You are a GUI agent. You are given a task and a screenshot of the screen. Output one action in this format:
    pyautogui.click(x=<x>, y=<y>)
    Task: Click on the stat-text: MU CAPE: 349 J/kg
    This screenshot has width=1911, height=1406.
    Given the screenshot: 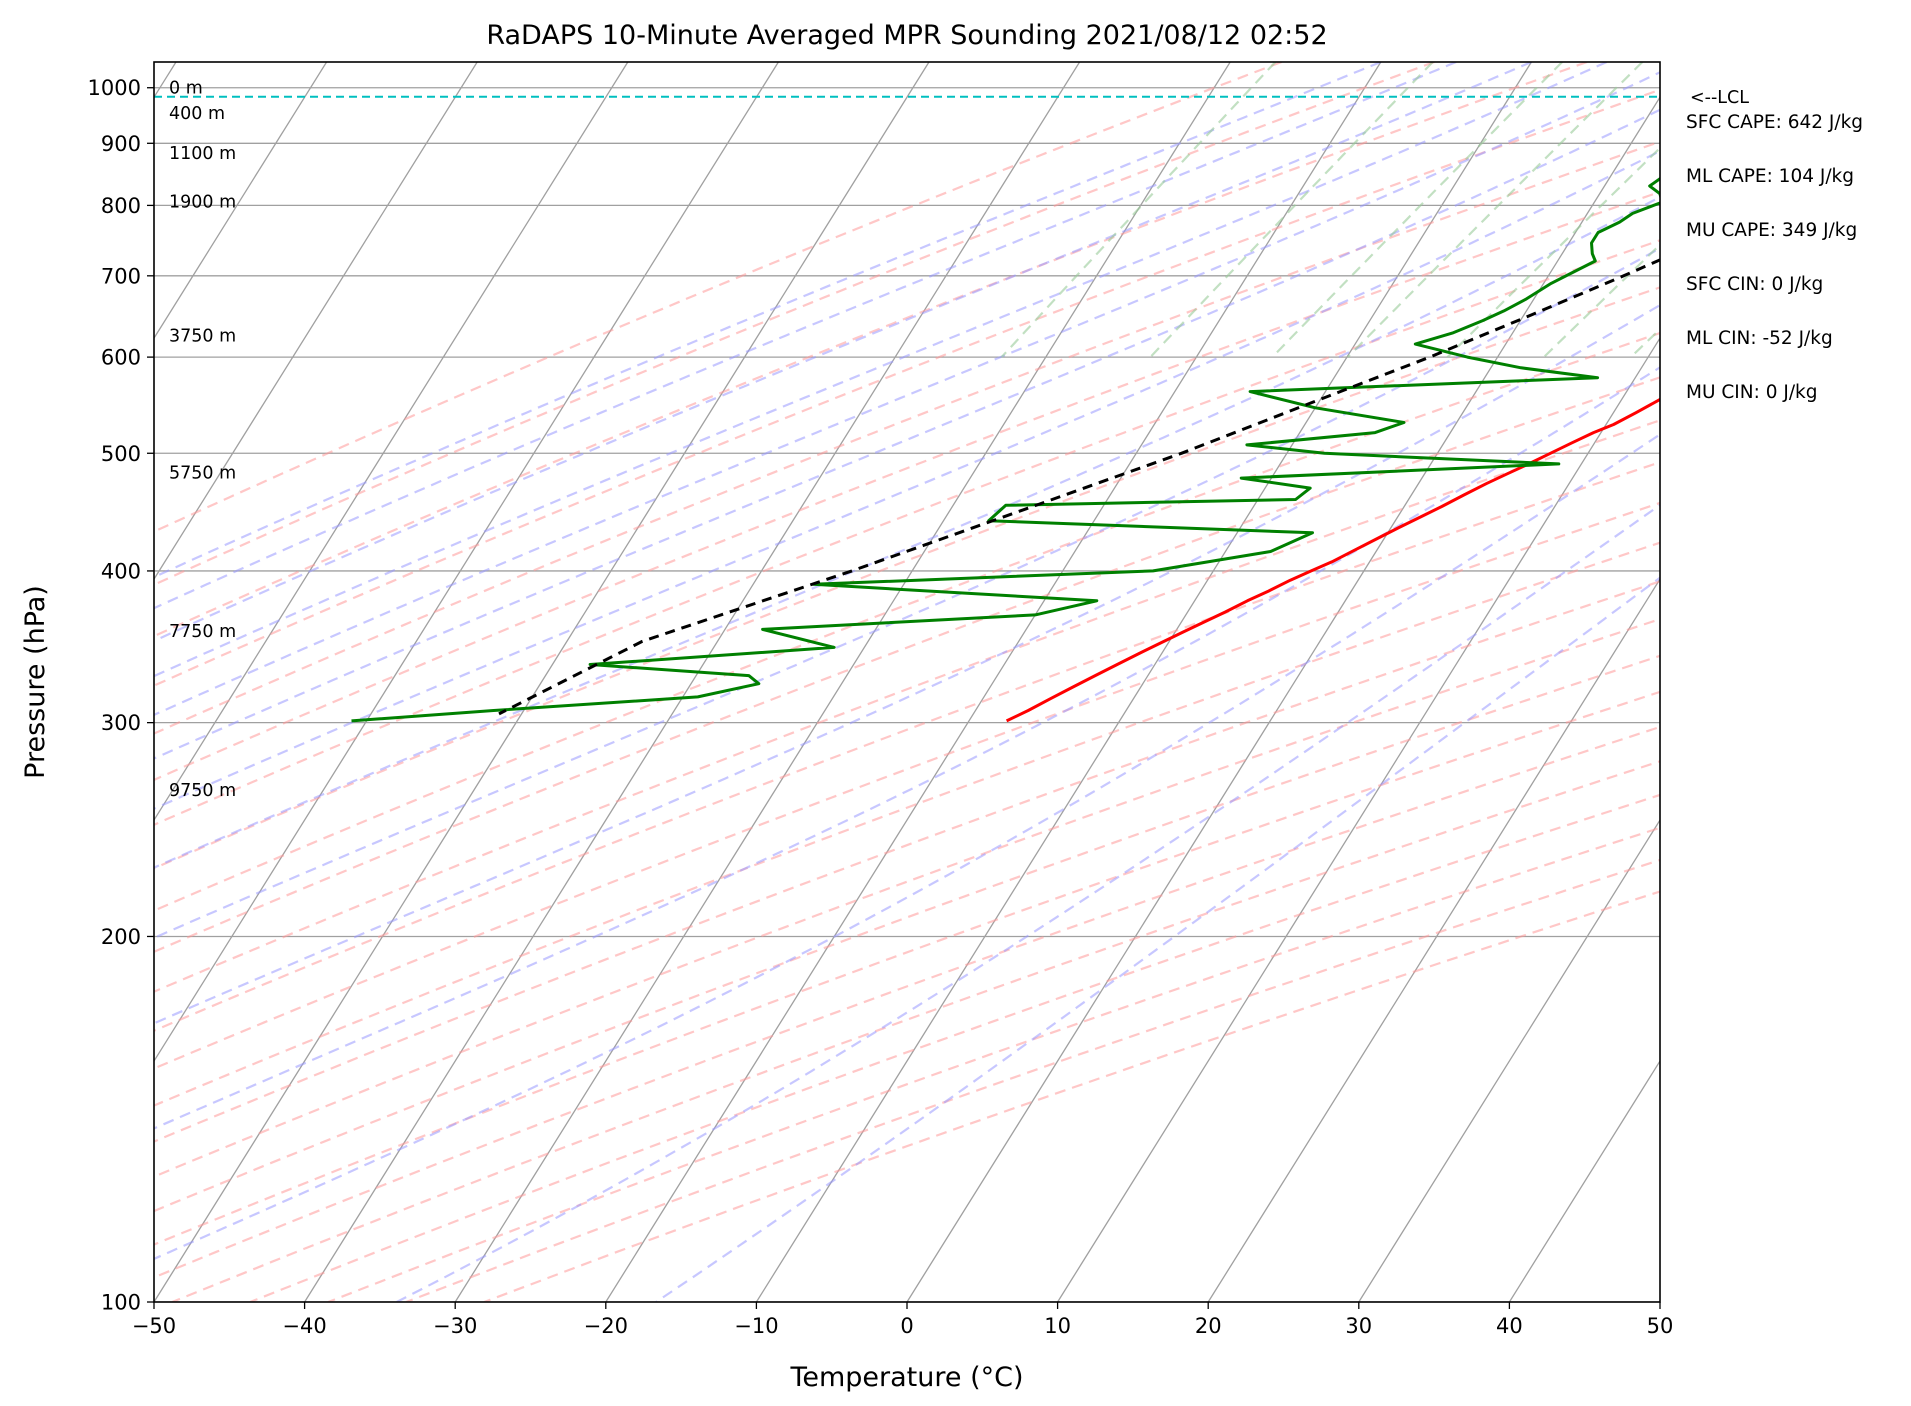 What is the action you would take?
    pyautogui.click(x=1771, y=230)
    